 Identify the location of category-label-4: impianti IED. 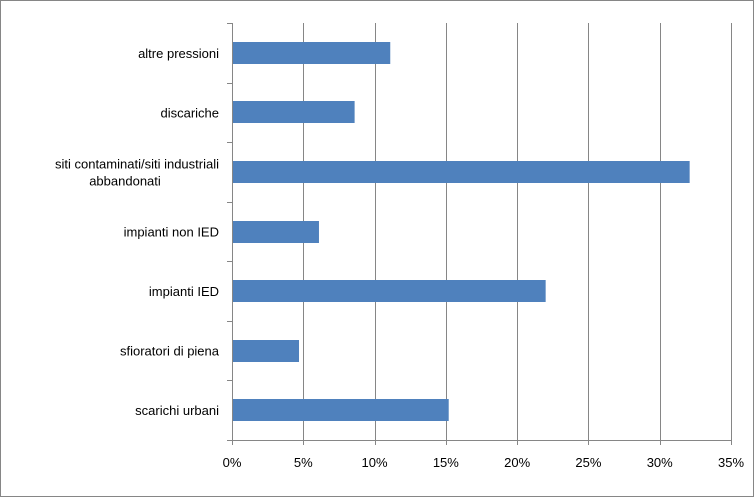
(184, 291).